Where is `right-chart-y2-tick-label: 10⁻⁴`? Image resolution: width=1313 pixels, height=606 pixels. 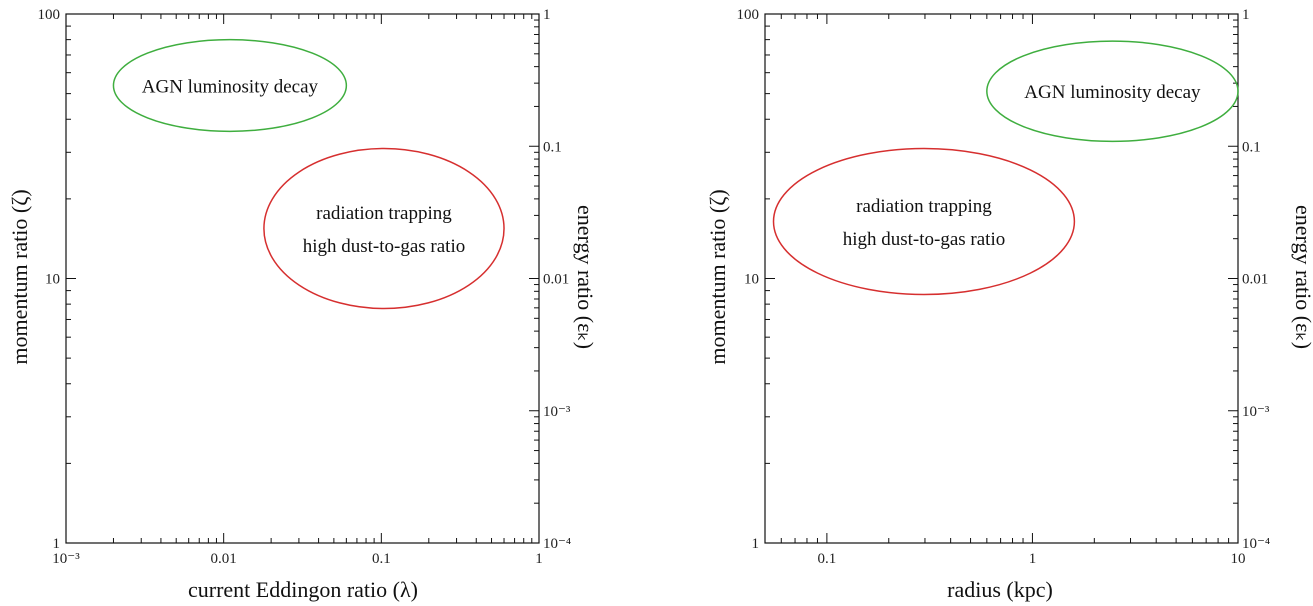
right-chart-y2-tick-label: 10⁻⁴ is located at coordinates (1256, 544).